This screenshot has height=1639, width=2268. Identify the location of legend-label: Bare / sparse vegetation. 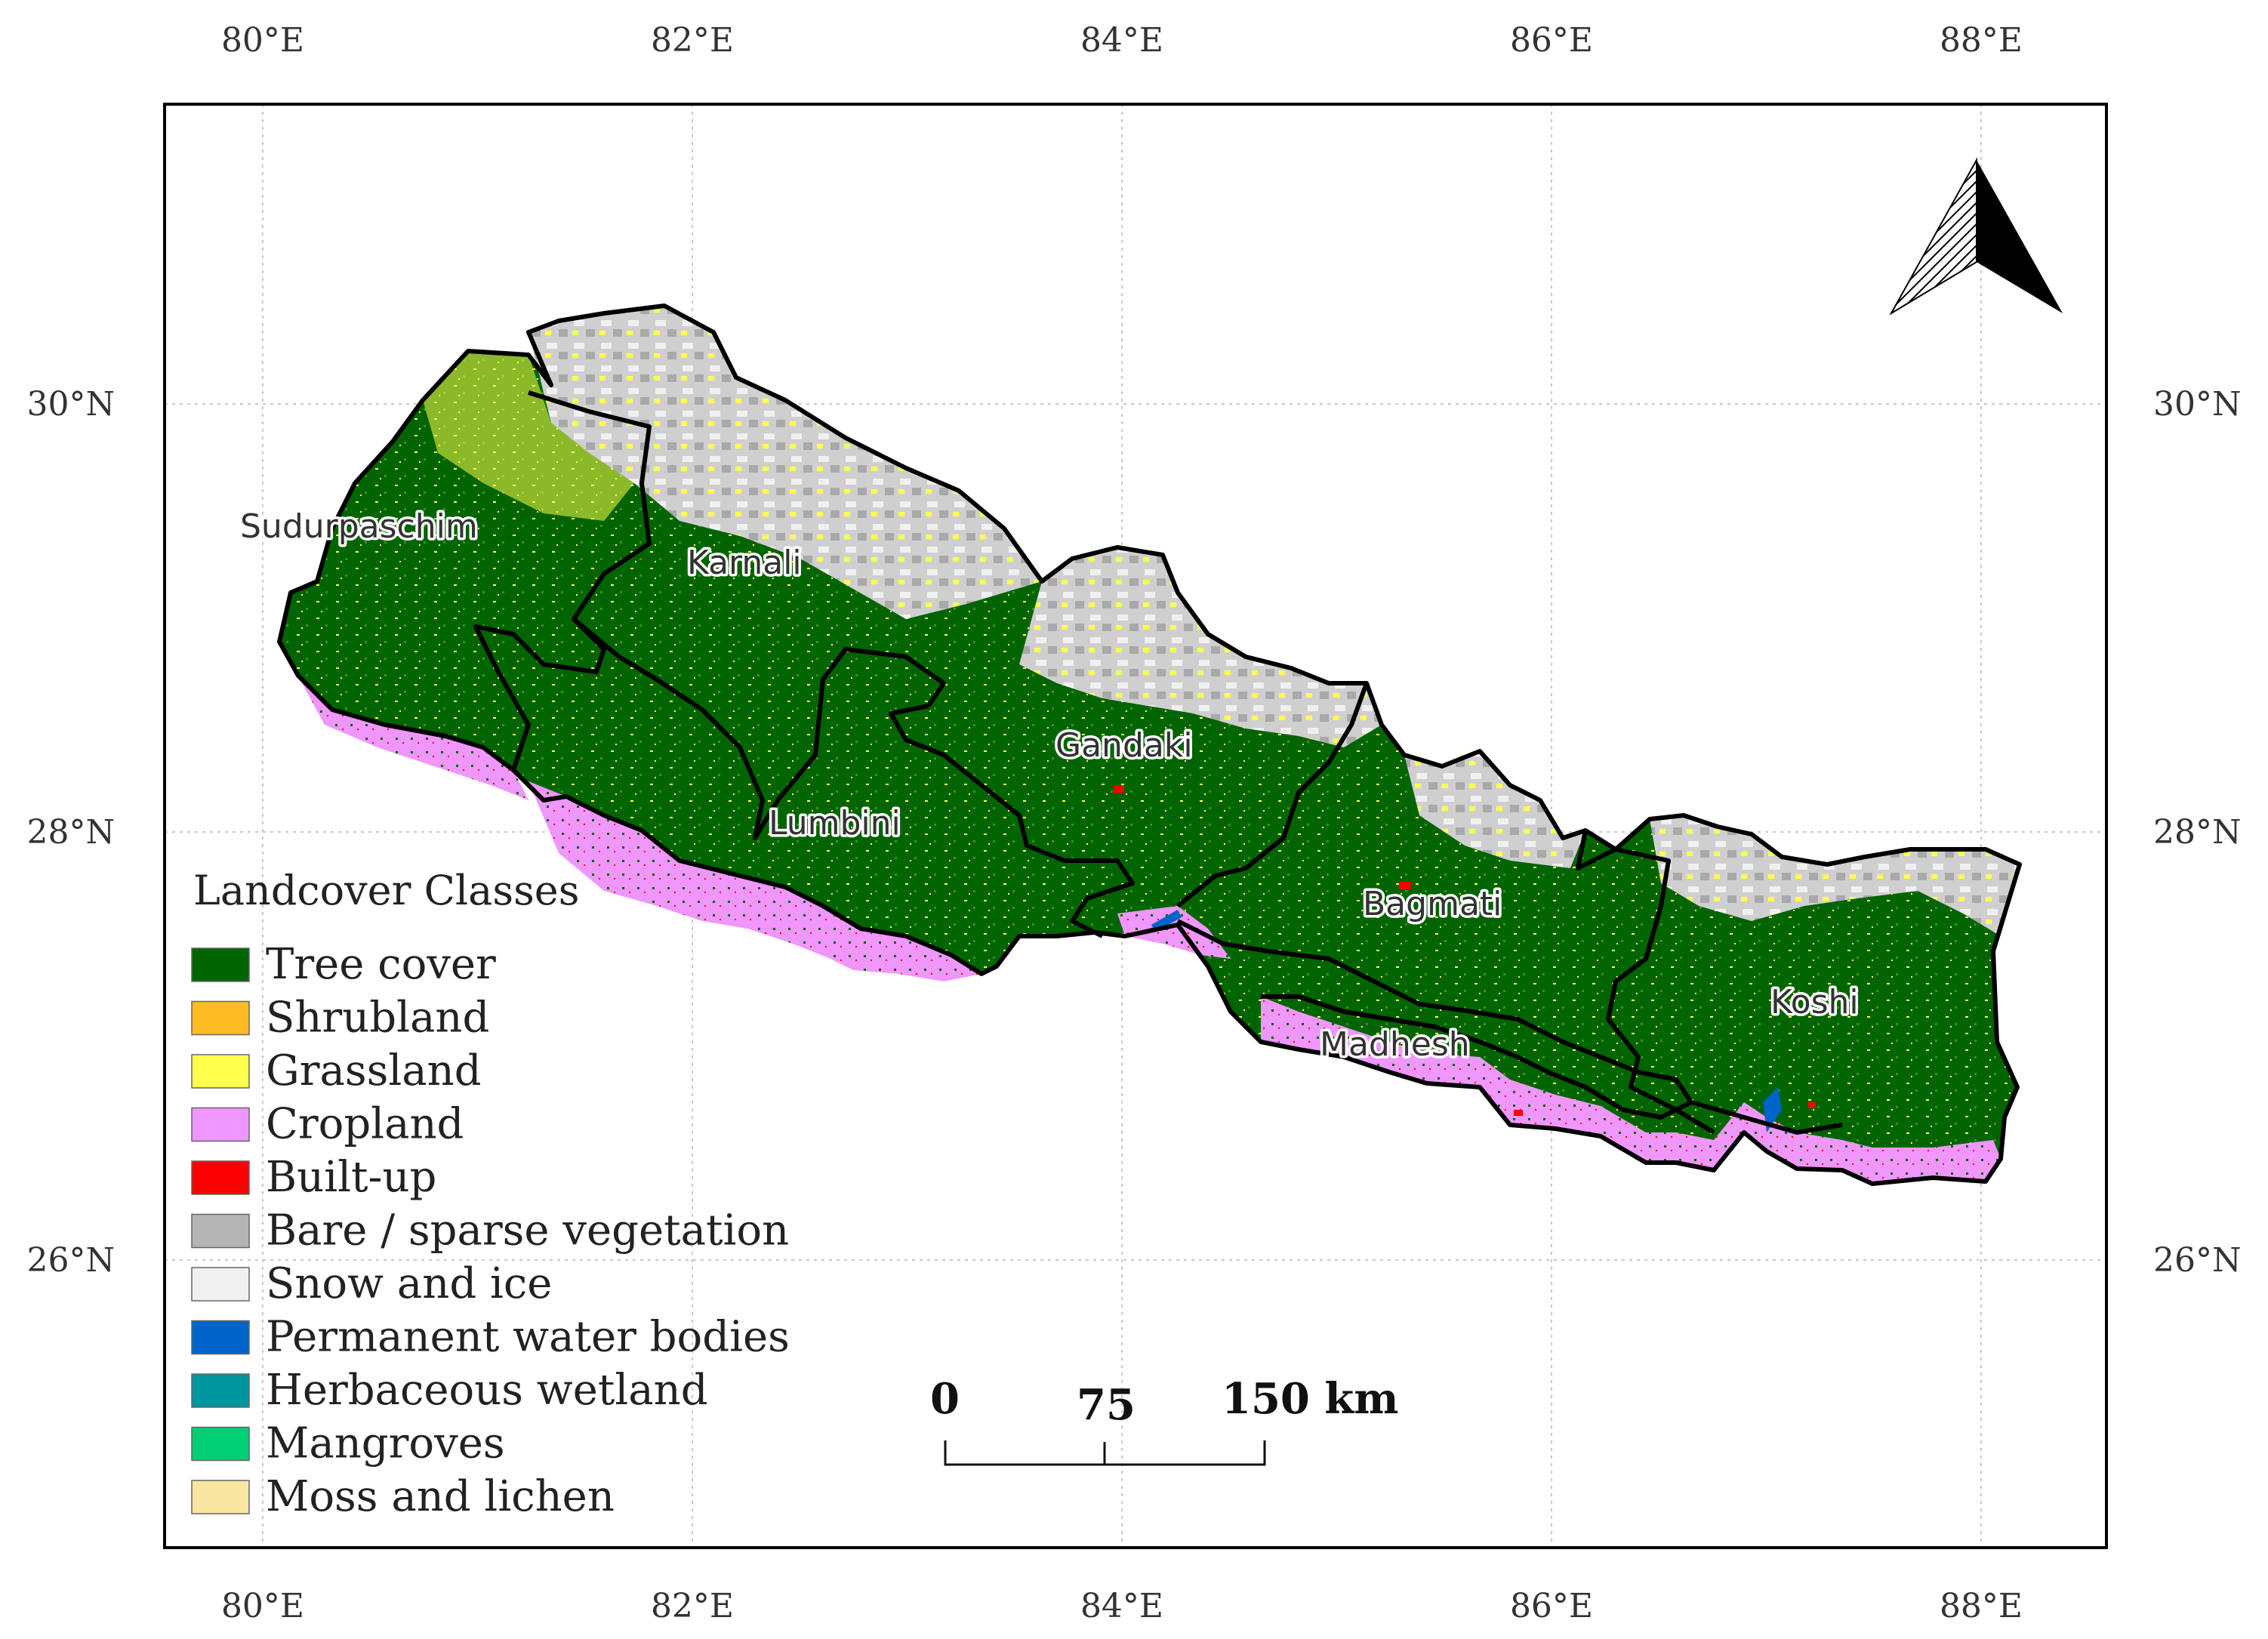
(527, 1230).